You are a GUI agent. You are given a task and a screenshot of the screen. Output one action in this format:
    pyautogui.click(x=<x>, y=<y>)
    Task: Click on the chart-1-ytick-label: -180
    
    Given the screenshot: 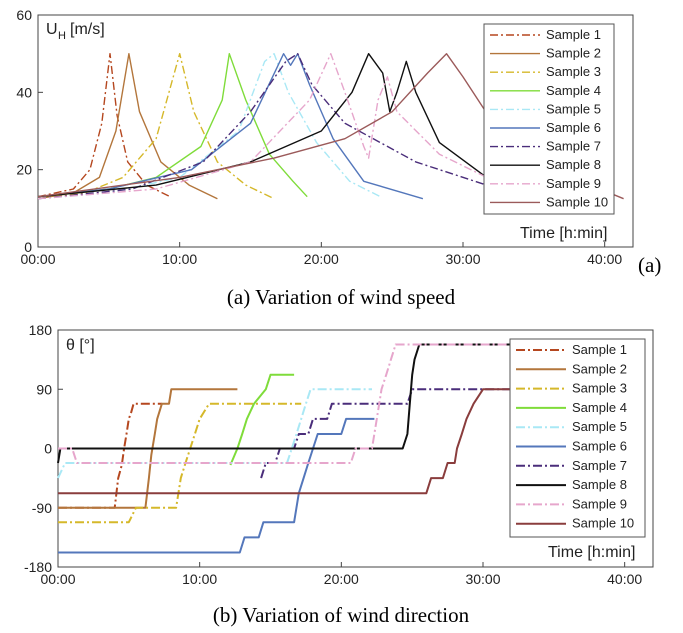 What is the action you would take?
    pyautogui.click(x=38, y=567)
    